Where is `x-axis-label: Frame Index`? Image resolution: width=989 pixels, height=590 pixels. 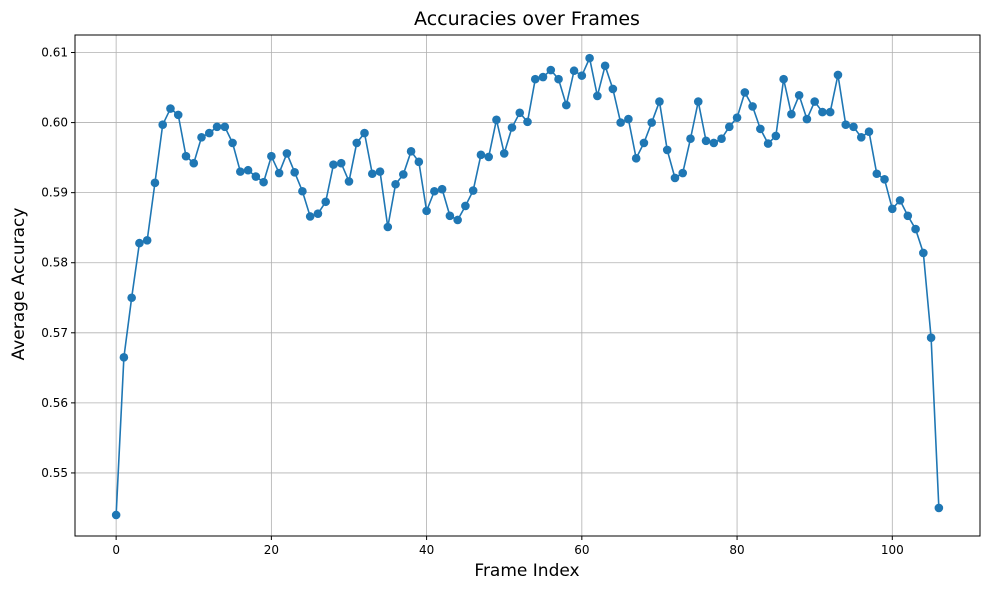 x-axis-label: Frame Index is located at coordinates (526, 571).